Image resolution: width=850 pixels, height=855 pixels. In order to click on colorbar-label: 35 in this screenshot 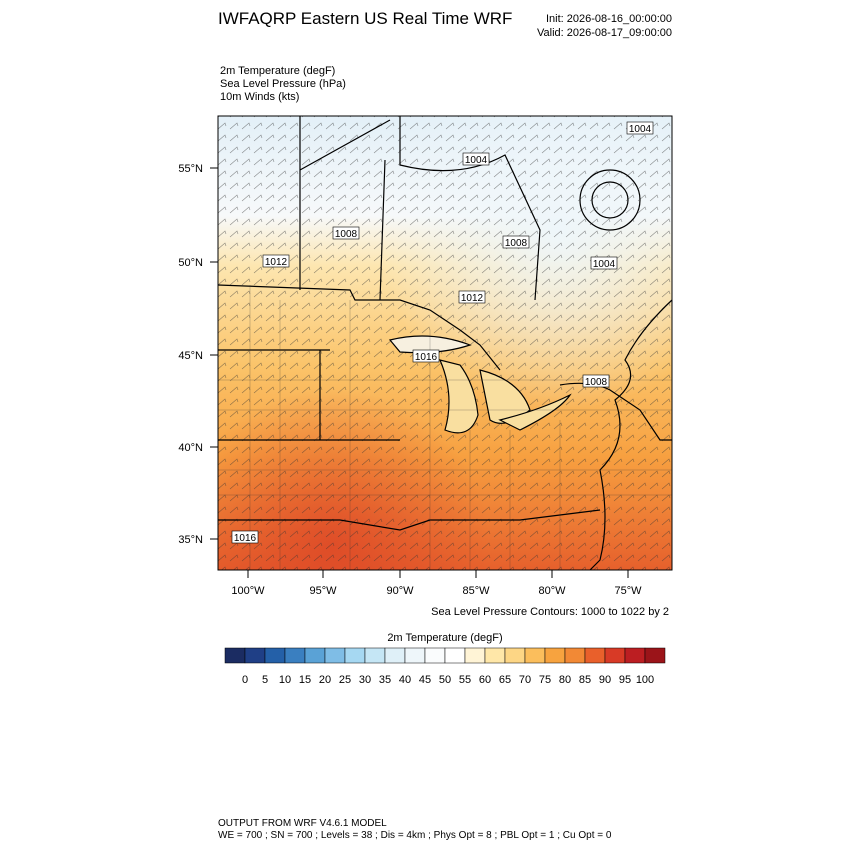, I will do `click(385, 680)`.